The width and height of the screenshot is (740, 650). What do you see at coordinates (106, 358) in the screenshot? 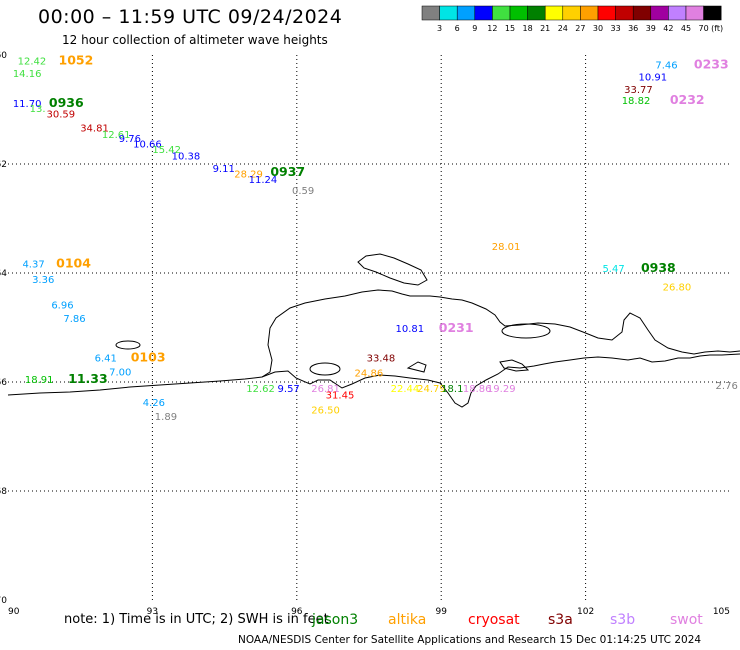
I see `wave-height-label: 6.41` at bounding box center [106, 358].